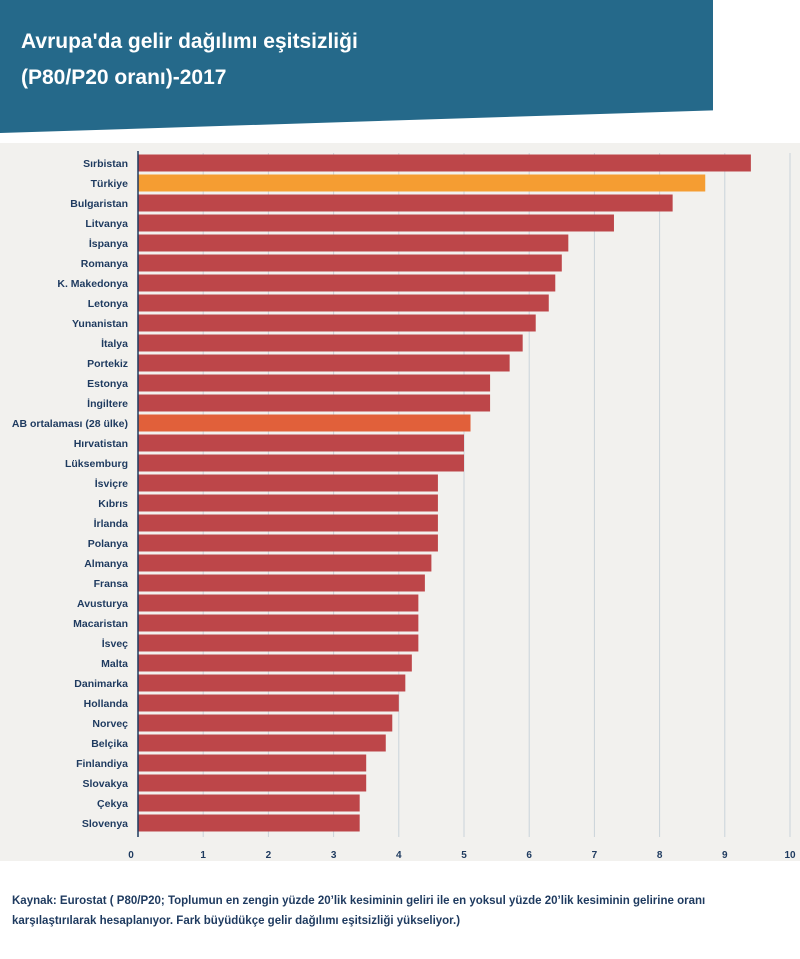 The image size is (800, 959). I want to click on category-label: K. Makedonya, so click(92, 284).